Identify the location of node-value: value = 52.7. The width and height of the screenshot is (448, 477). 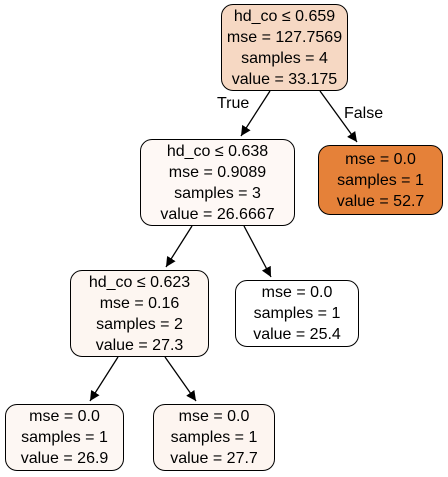
(380, 201).